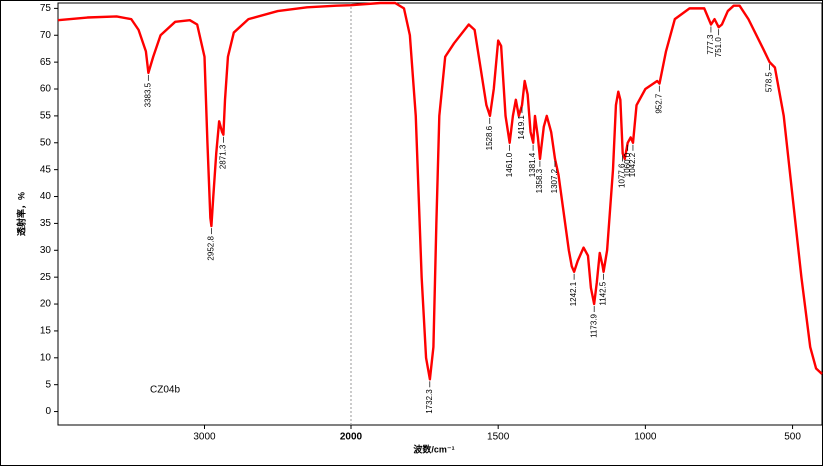 This screenshot has width=823, height=466. Describe the element at coordinates (46, 142) in the screenshot. I see `y-tick-label: 50` at that location.